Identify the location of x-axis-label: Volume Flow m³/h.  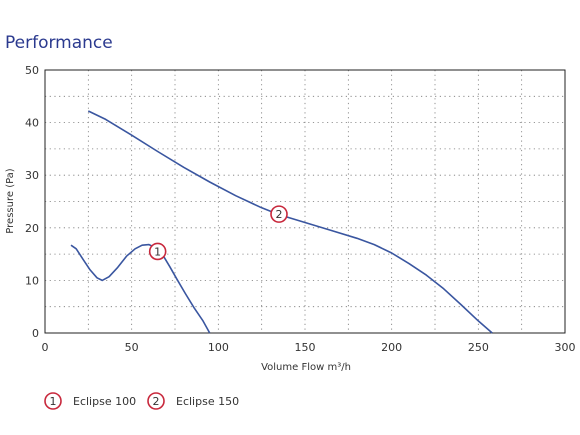
(306, 367).